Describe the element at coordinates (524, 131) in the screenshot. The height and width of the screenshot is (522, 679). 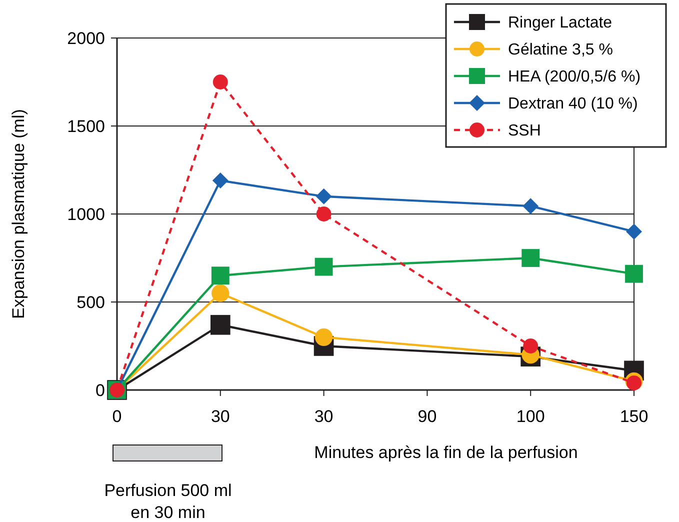
I see `legend-label: SSH` at that location.